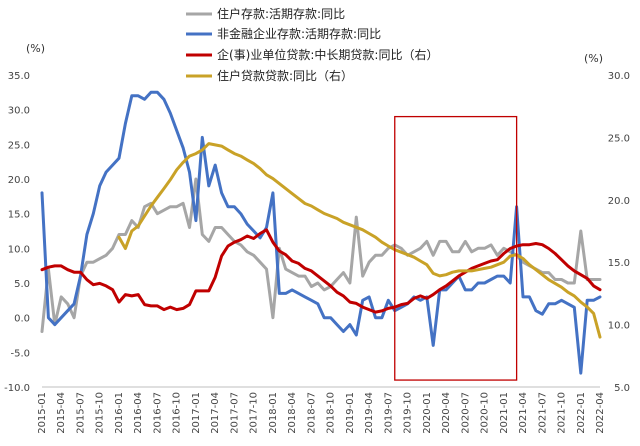 The image size is (640, 446). I want to click on left-tick-label: 15.0, so click(19, 215).